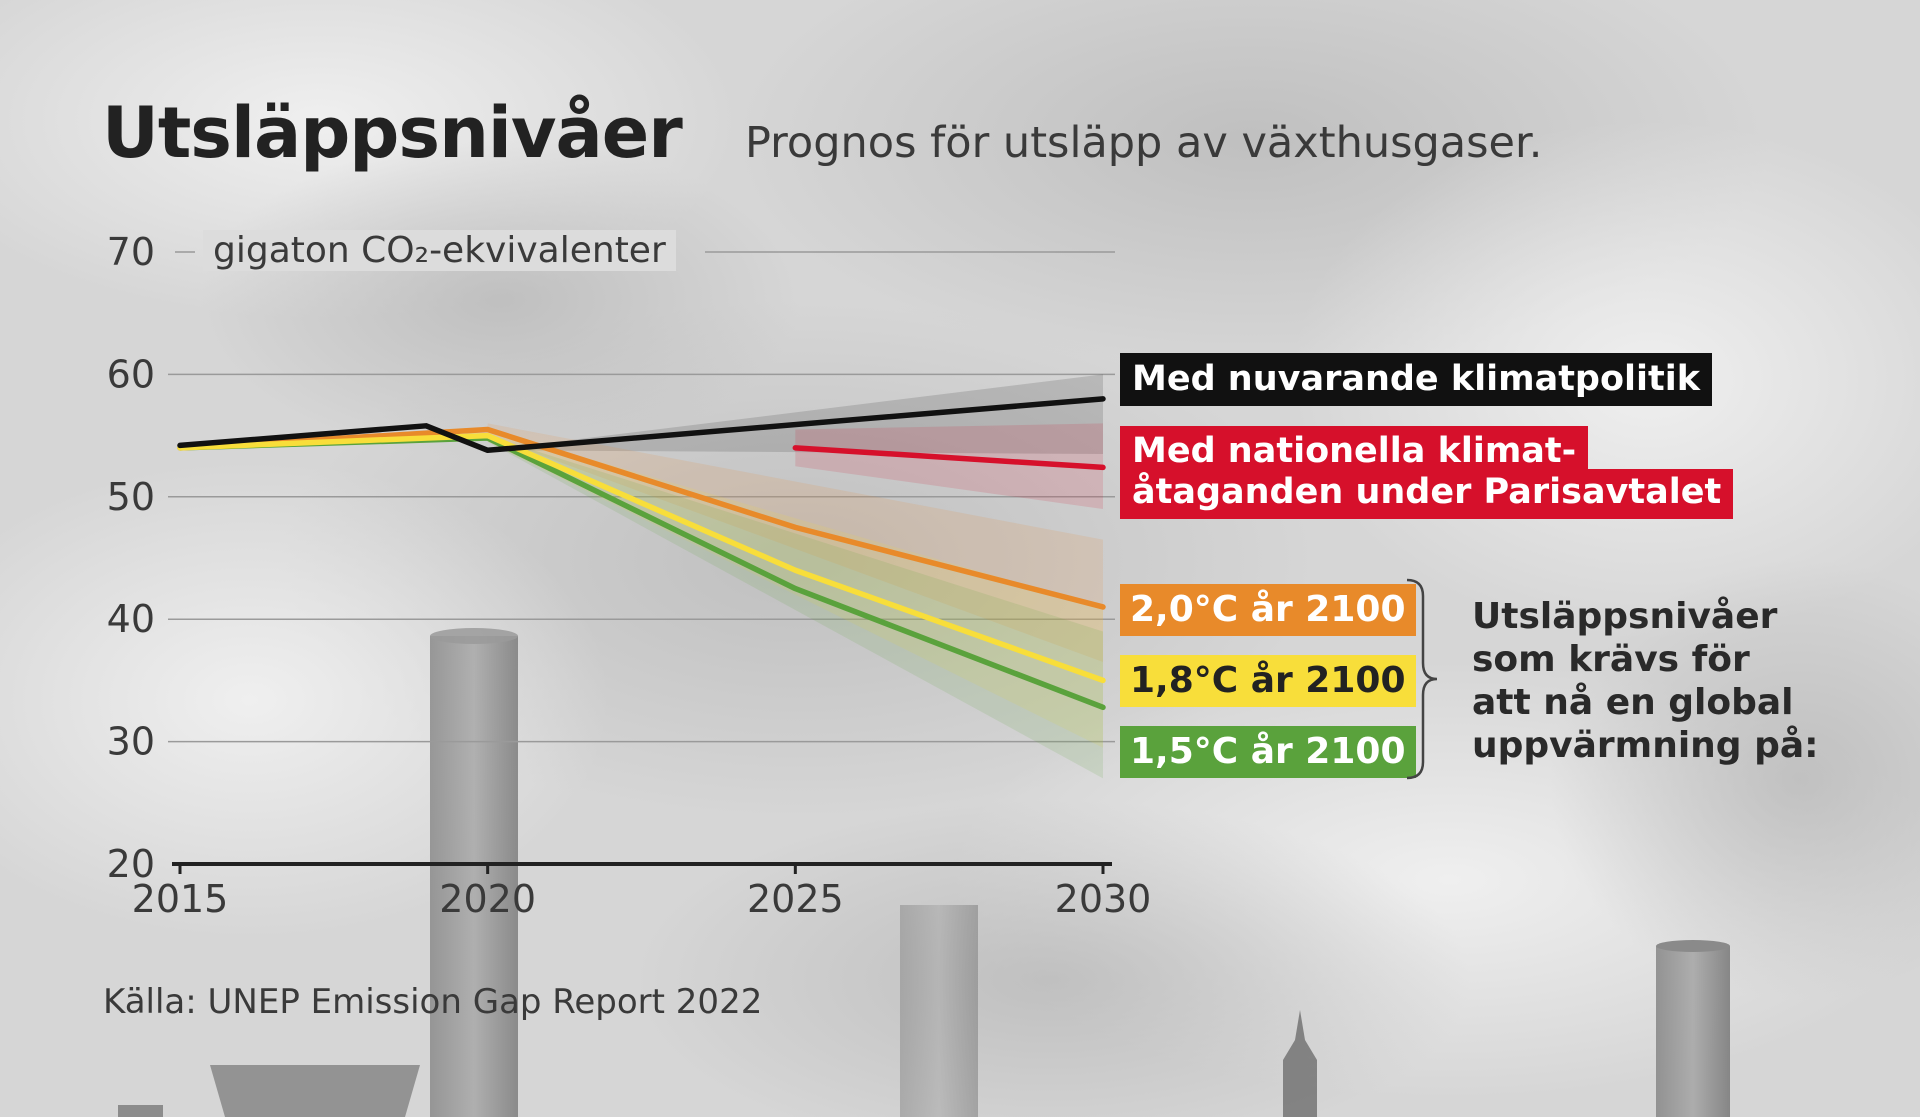 The image size is (1920, 1117). What do you see at coordinates (1103, 899) in the screenshot?
I see `x-tick-label: 2030` at bounding box center [1103, 899].